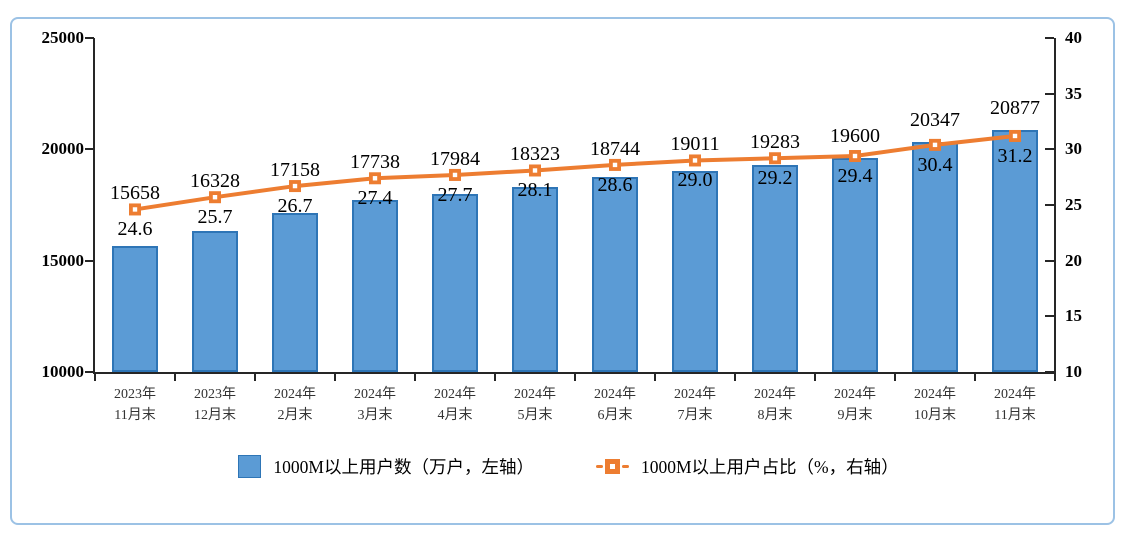  What do you see at coordinates (855, 176) in the screenshot?
I see `line-value-label: 29.4` at bounding box center [855, 176].